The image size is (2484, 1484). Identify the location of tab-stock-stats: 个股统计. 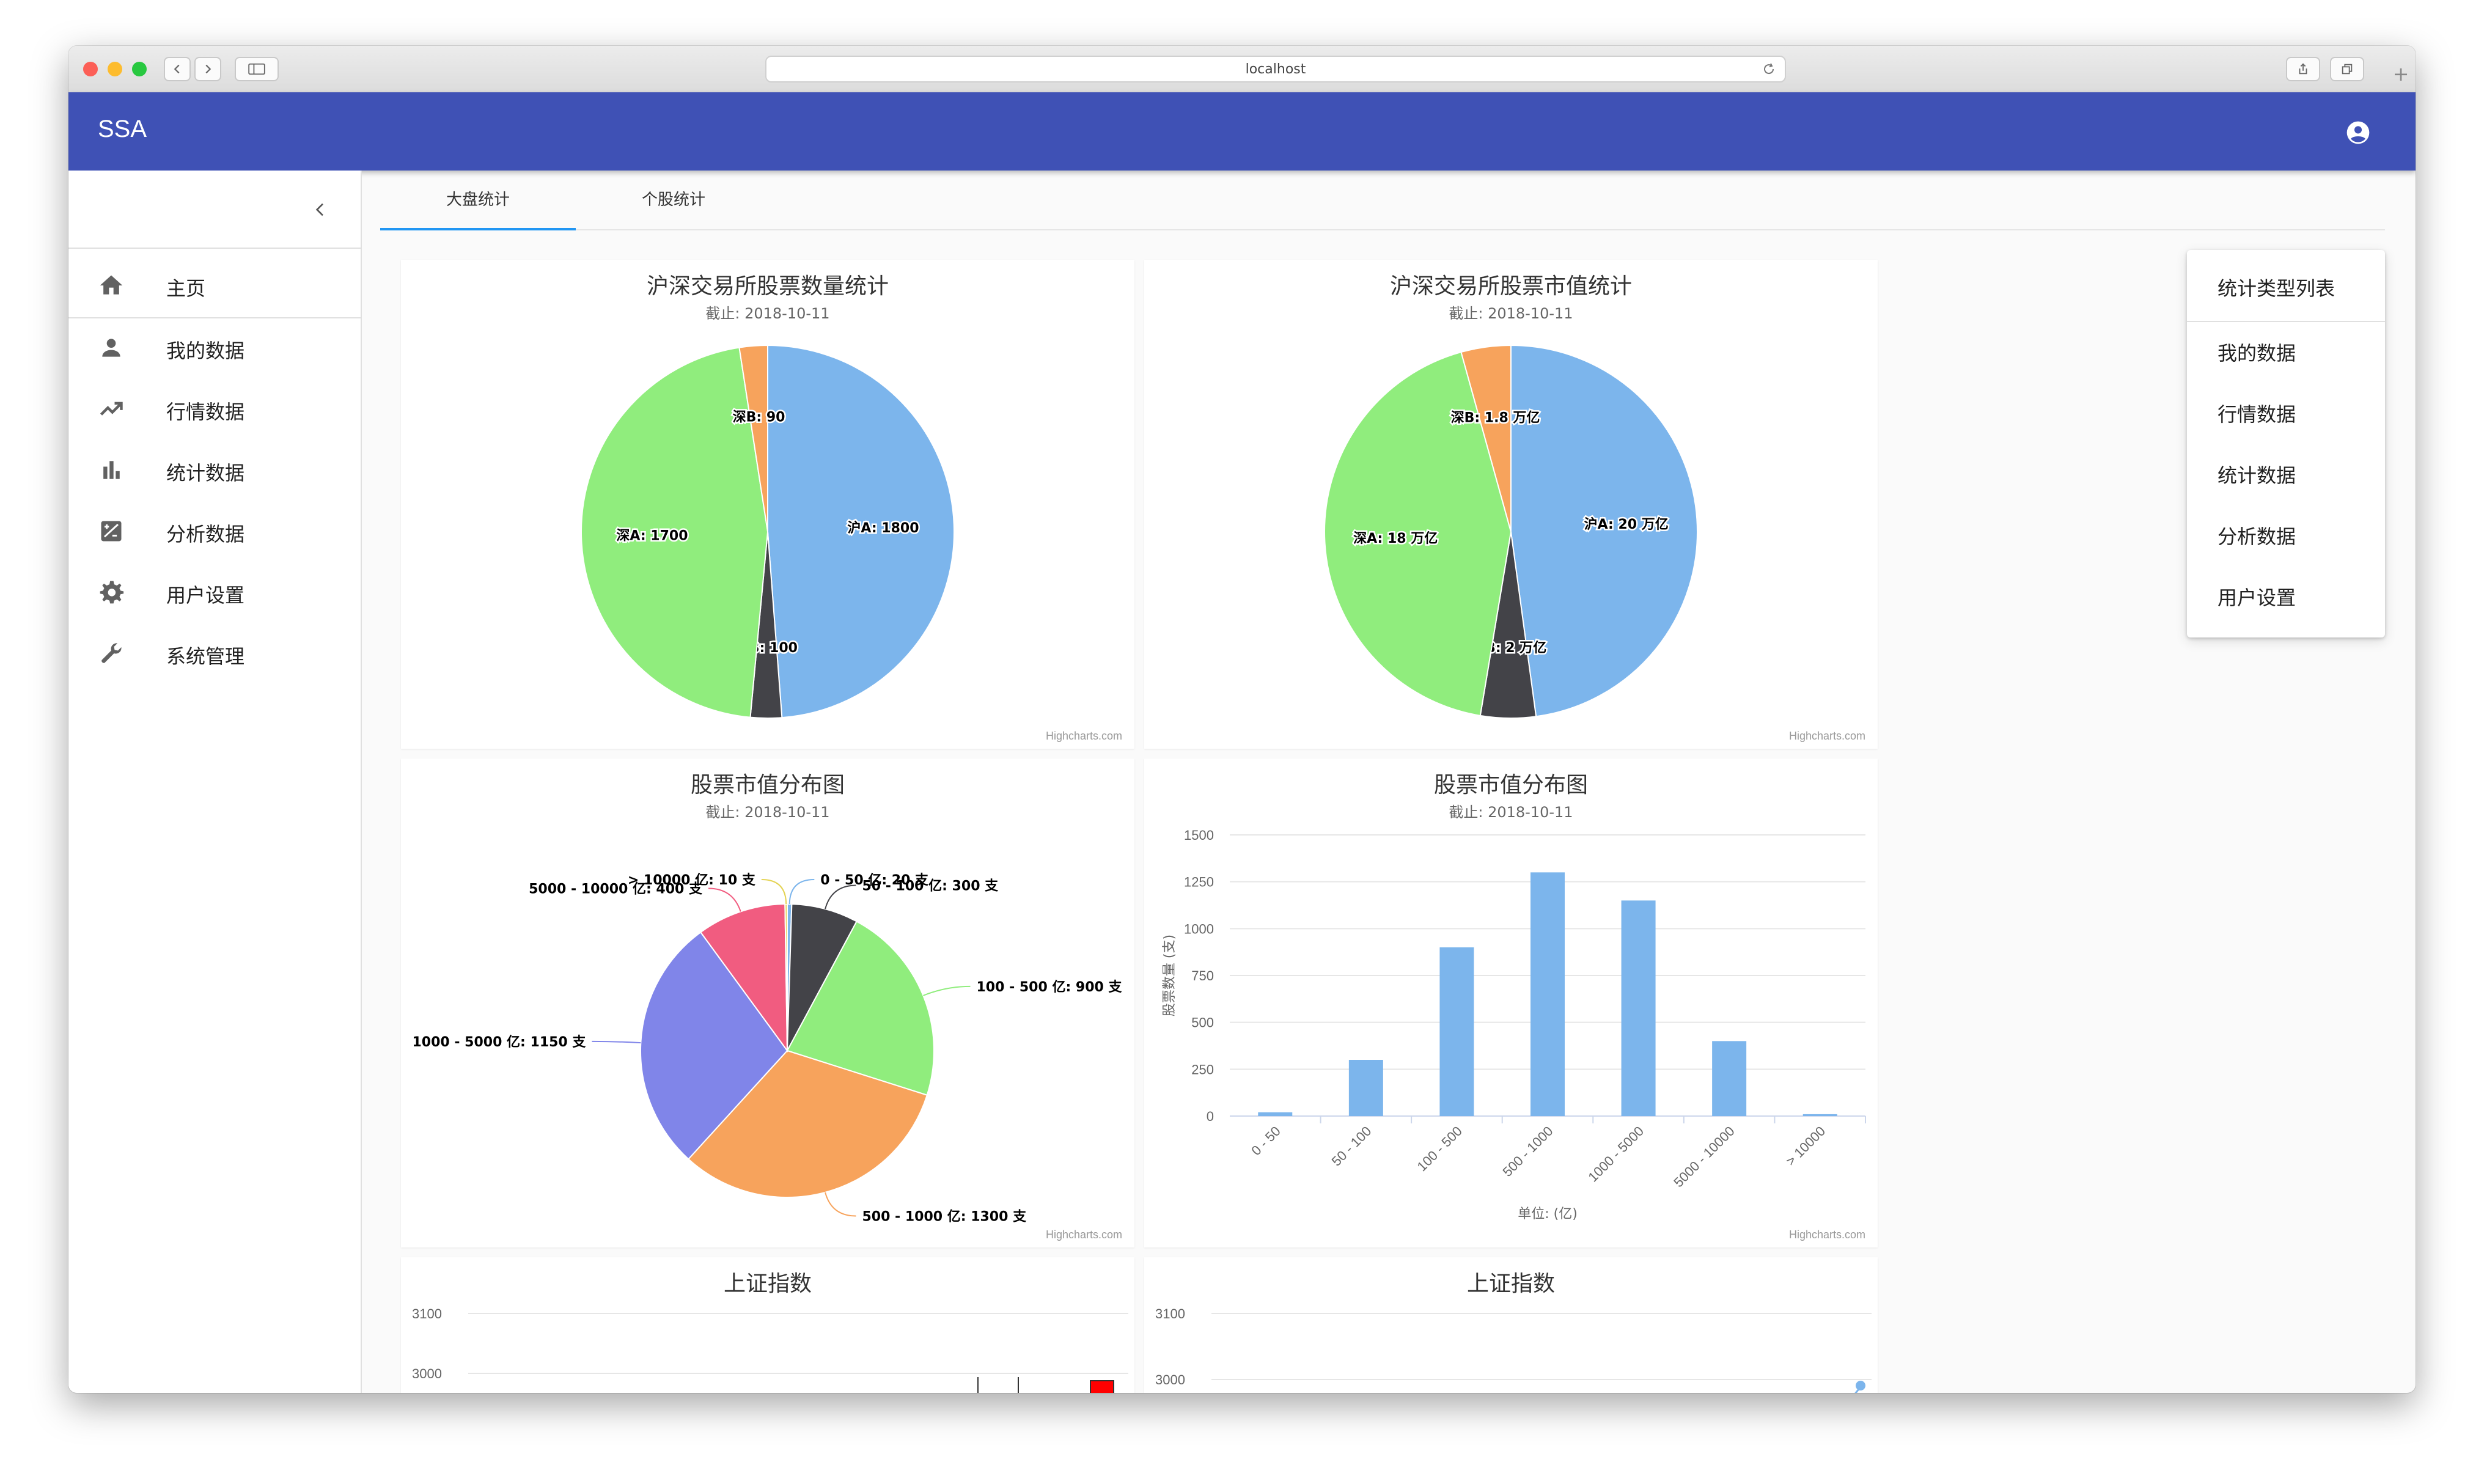
(673, 200).